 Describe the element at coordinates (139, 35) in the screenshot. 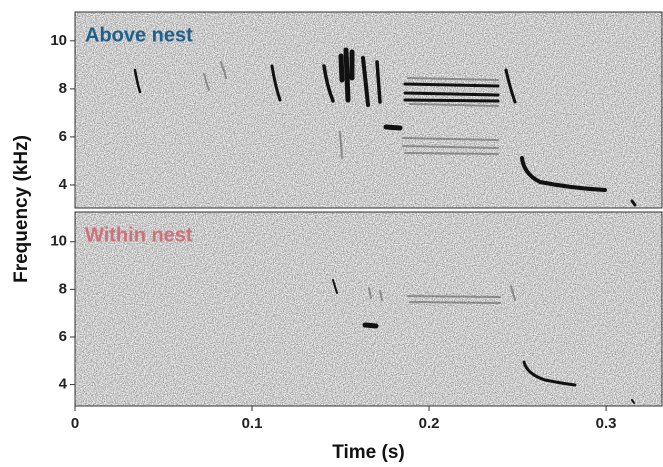

I see `panel-annotation: Above nest` at that location.